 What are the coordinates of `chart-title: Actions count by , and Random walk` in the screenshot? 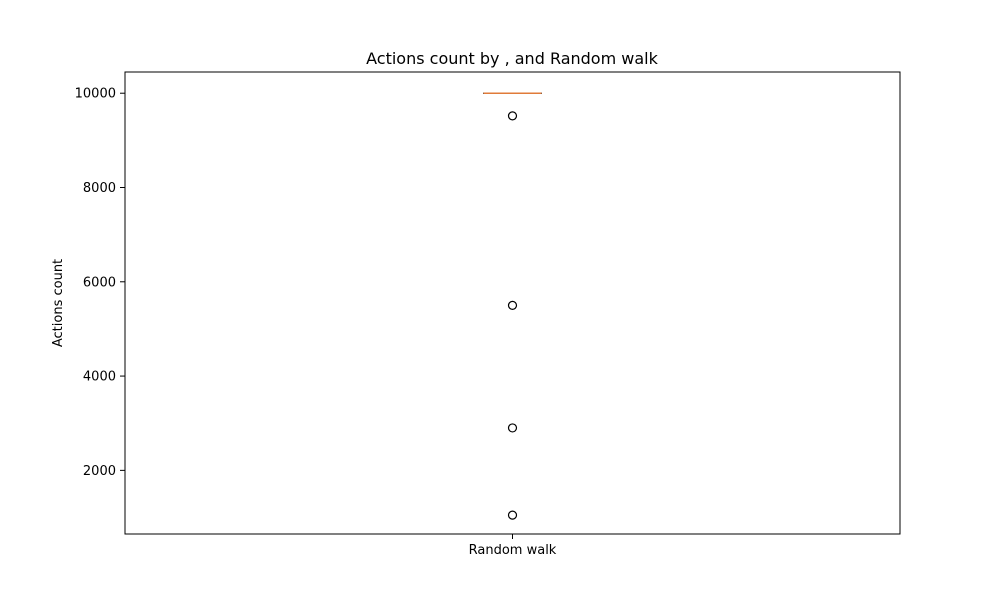 It's located at (512, 58).